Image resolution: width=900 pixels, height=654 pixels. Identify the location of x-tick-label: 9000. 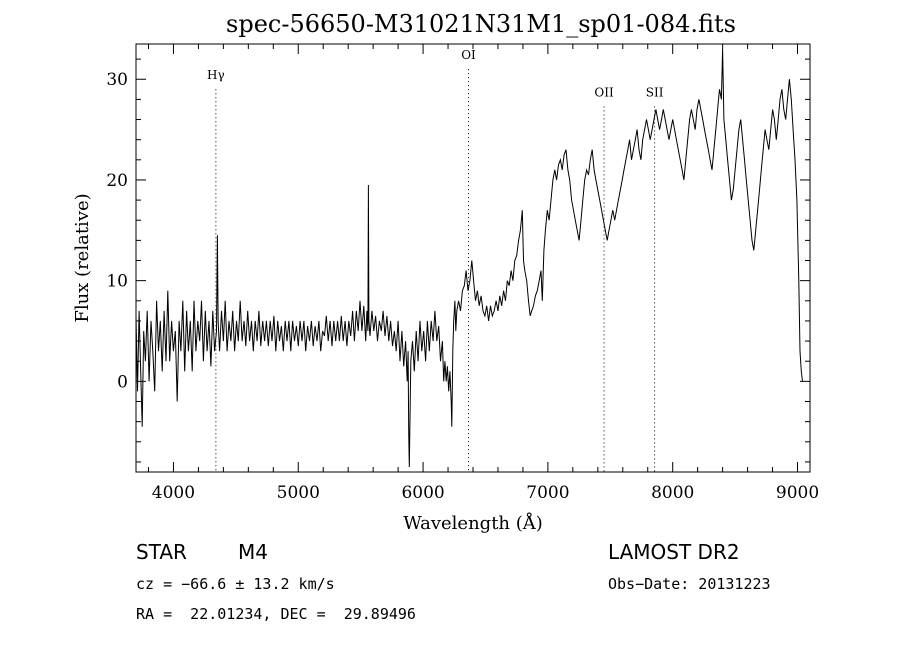
(797, 493).